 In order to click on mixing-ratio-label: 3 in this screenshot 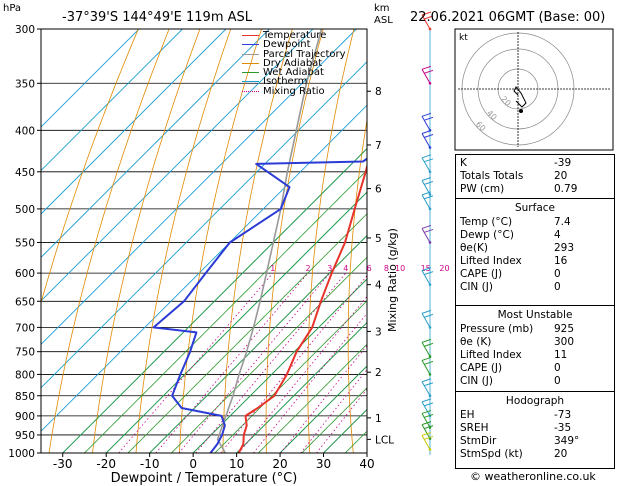, I will do `click(329, 268)`.